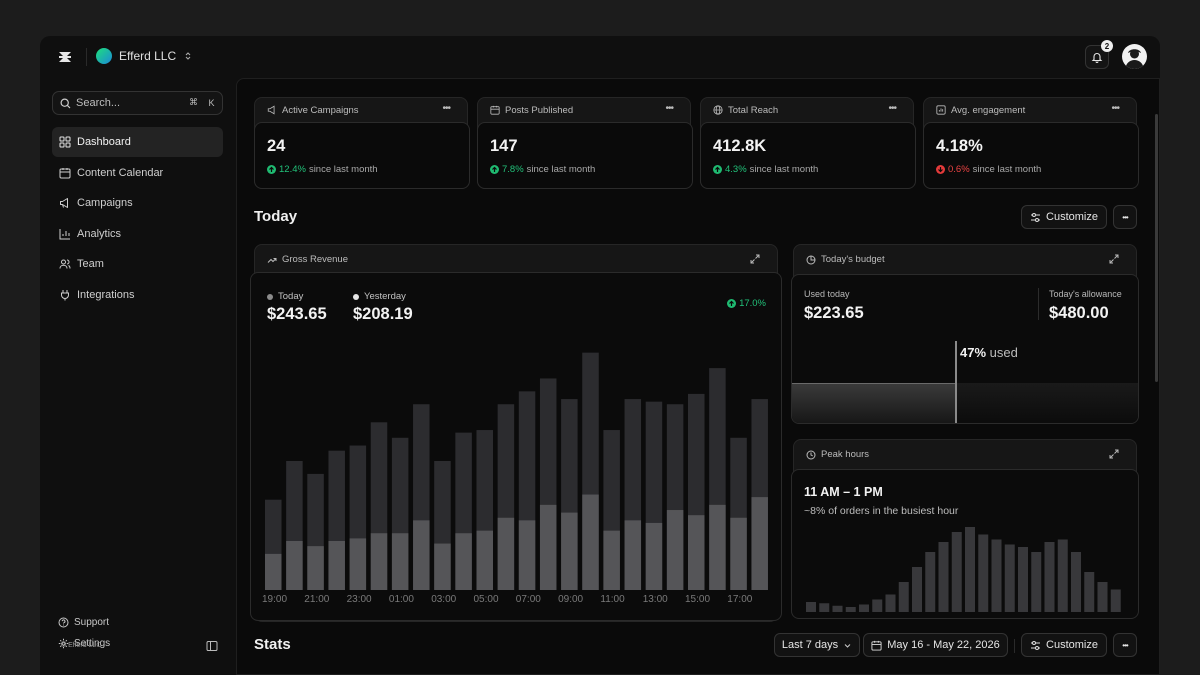  What do you see at coordinates (1125, 645) in the screenshot?
I see `stats-more-button: •••` at bounding box center [1125, 645].